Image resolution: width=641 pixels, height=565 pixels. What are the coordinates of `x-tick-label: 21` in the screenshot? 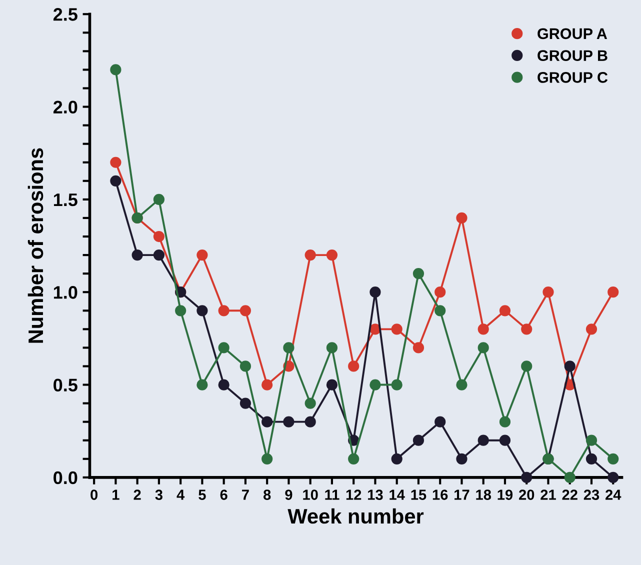 It's located at (548, 495).